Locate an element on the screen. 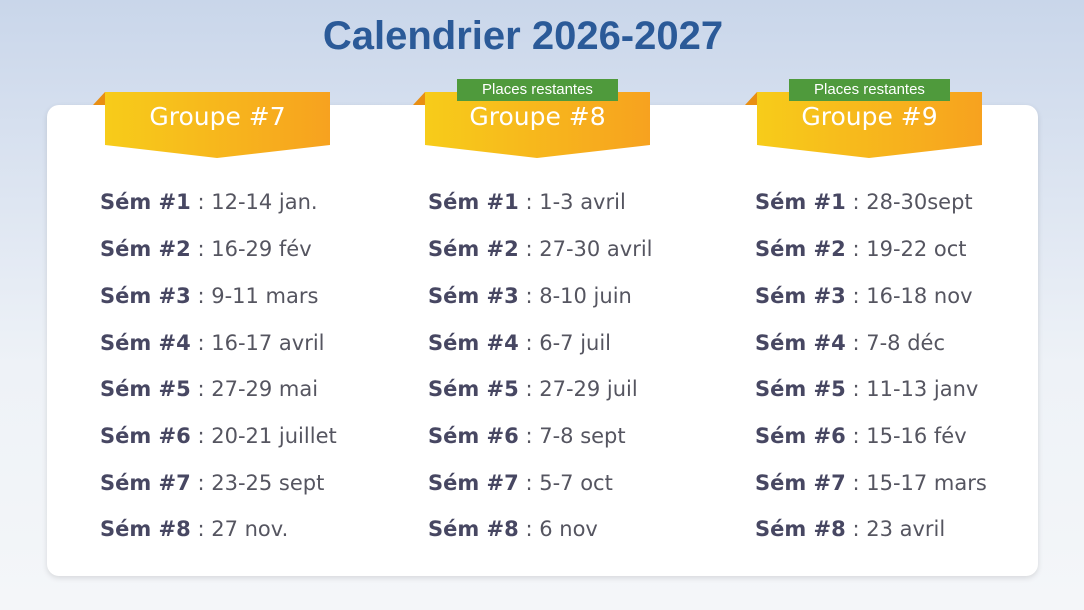 This screenshot has width=1084, height=610. session-dates: 27-30 avril is located at coordinates (596, 249).